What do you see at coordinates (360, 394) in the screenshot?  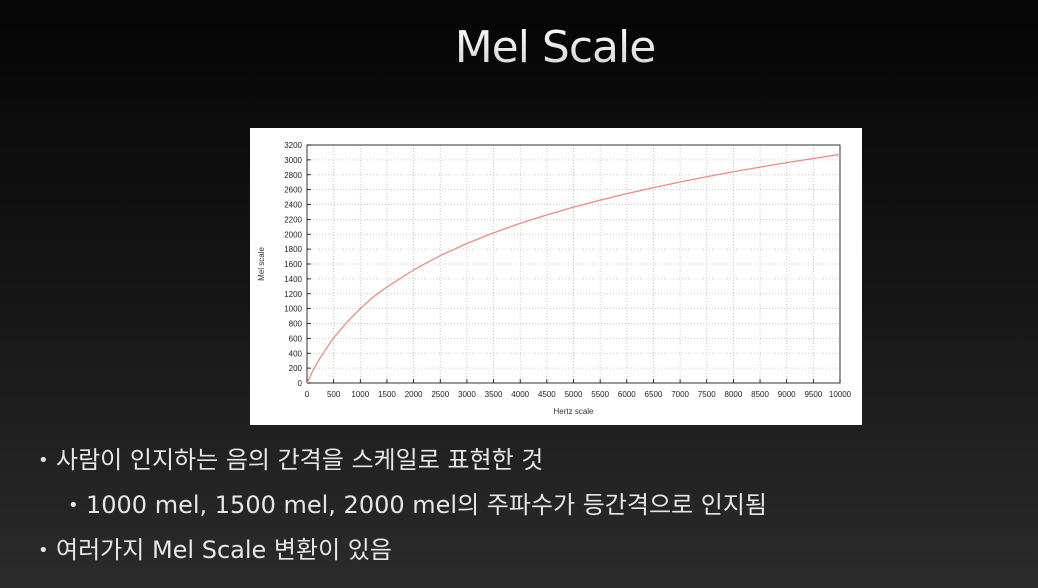 I see `x-tick-label: 1000` at bounding box center [360, 394].